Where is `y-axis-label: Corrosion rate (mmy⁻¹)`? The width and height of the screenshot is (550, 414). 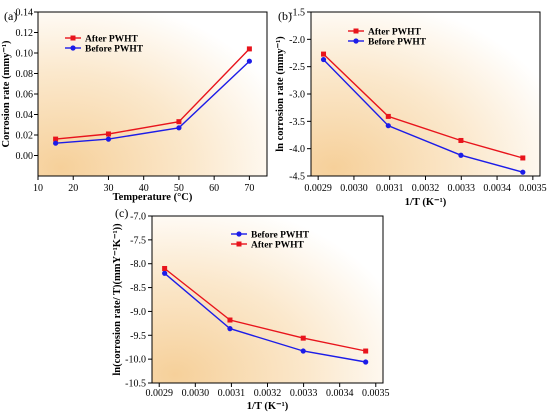
y-axis-label: Corrosion rate (mmy⁻¹) is located at coordinates (6, 94).